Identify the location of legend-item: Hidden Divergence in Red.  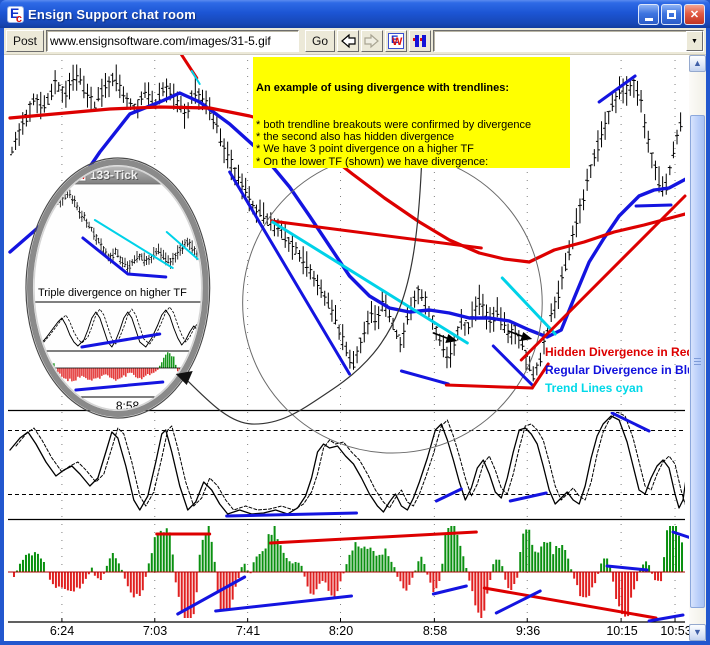
(619, 352).